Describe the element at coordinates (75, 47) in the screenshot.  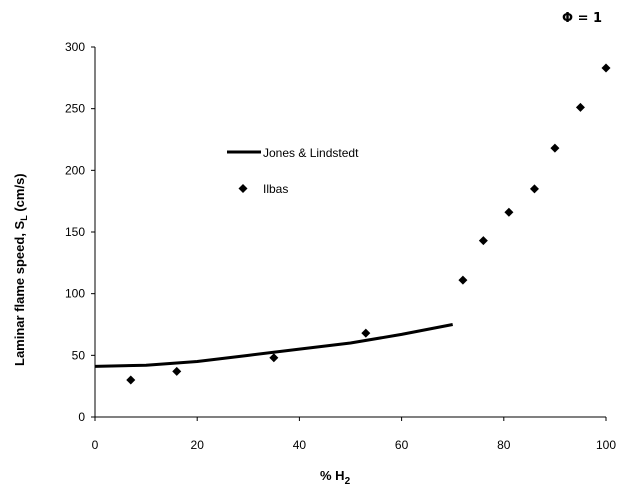
I see `y-tick-label: 300` at that location.